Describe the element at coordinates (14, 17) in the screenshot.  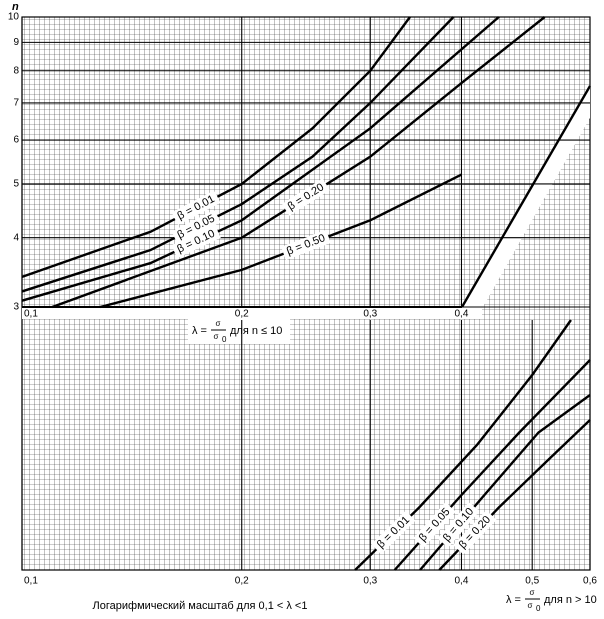
I see `y-tick-label: 10` at that location.